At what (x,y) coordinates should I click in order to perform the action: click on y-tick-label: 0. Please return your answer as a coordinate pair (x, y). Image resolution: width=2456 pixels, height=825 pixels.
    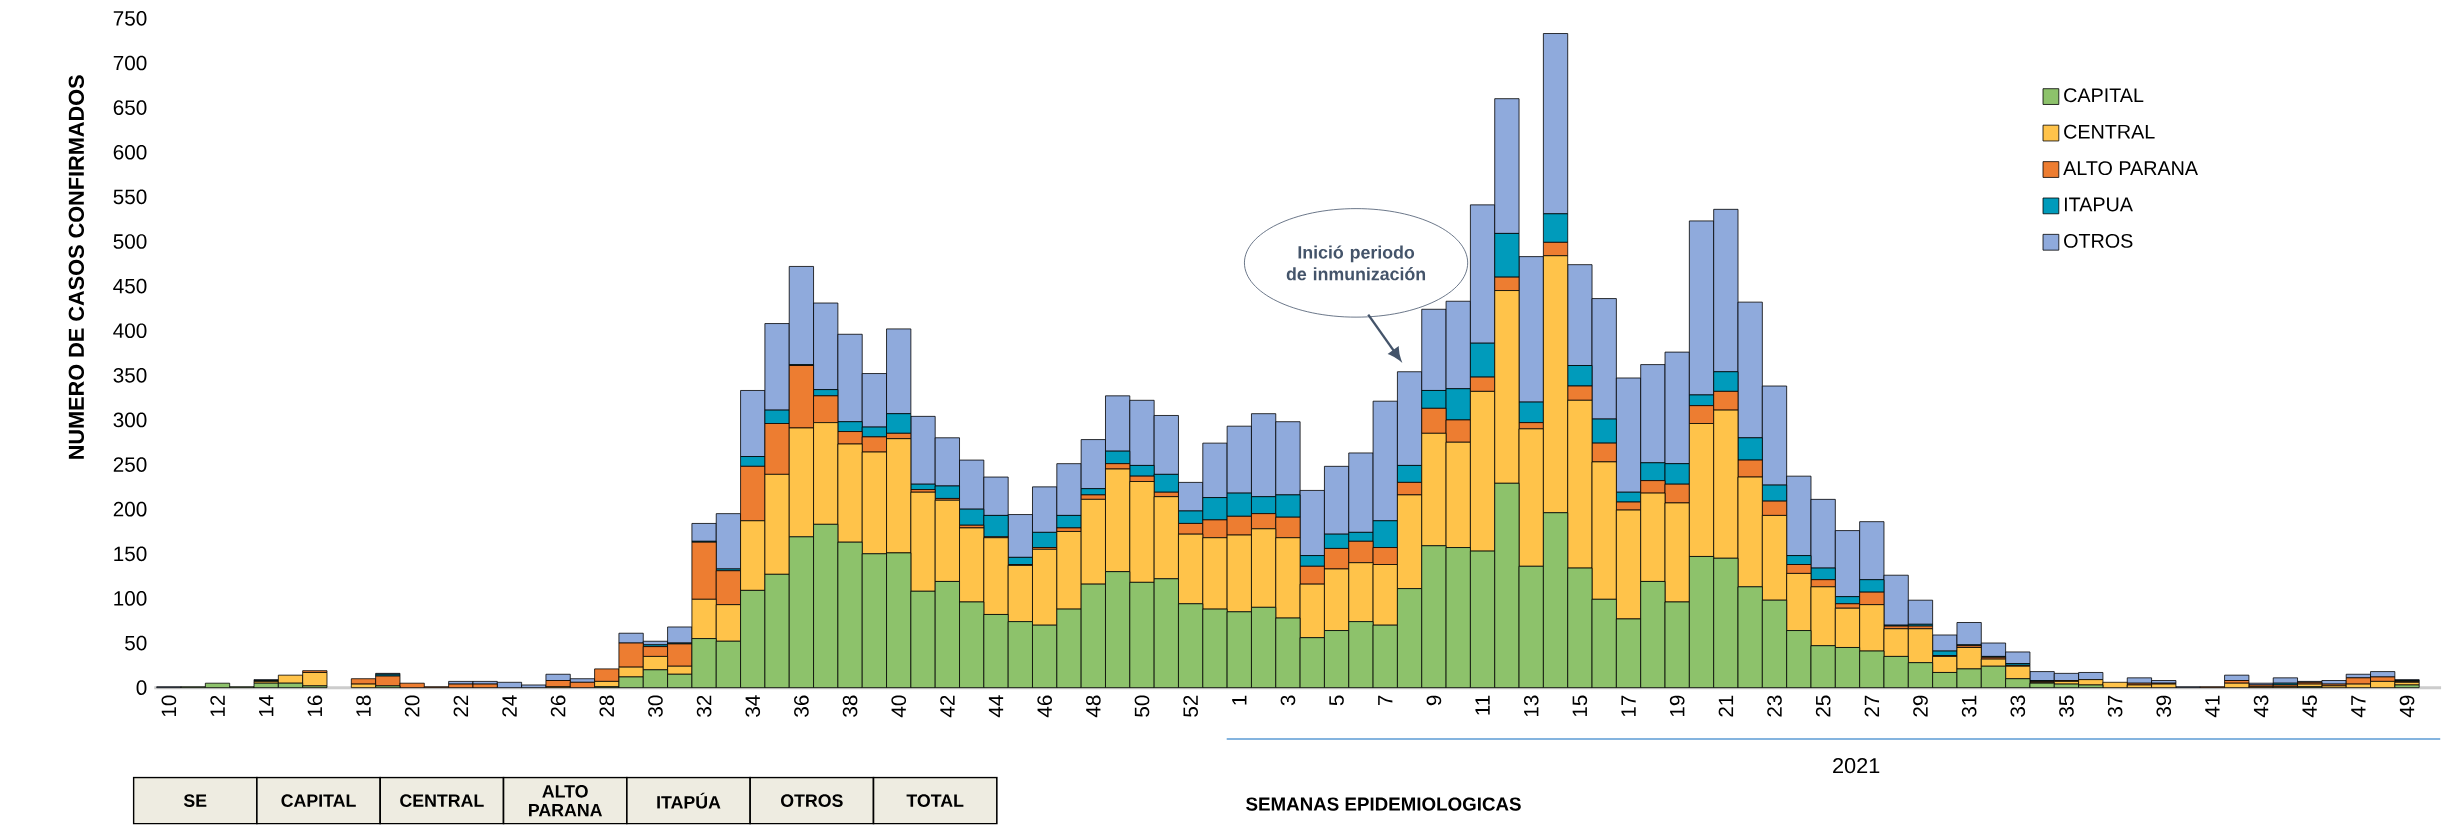
    Looking at the image, I should click on (141, 688).